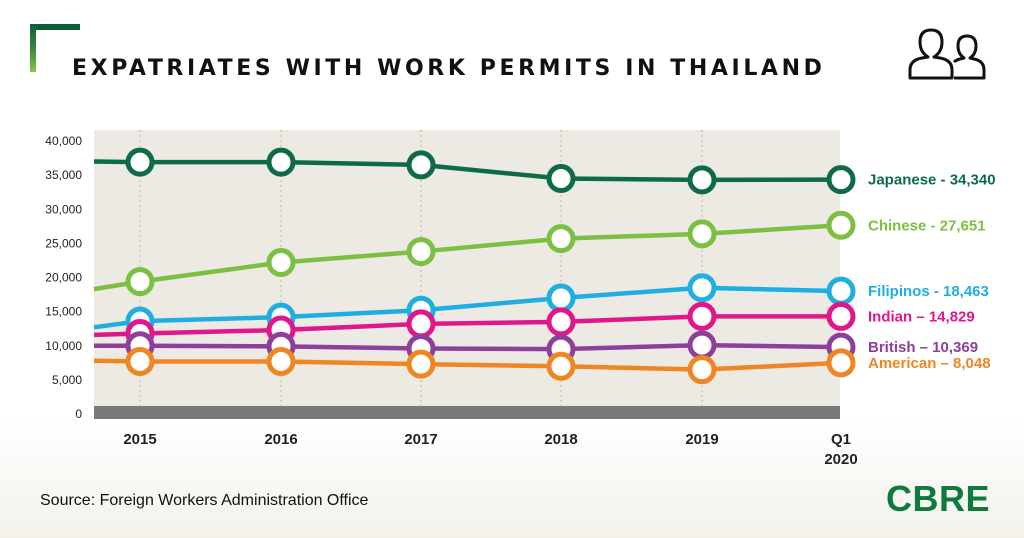 Image resolution: width=1024 pixels, height=538 pixels. I want to click on y-tick-label: 0, so click(78, 414).